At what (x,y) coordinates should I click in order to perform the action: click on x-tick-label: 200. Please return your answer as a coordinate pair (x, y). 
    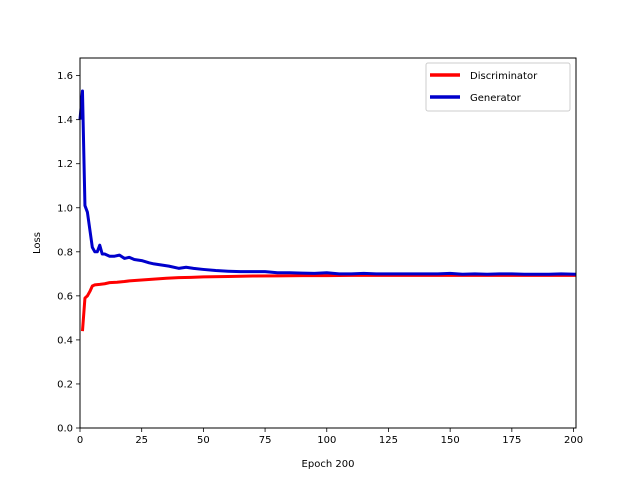
    Looking at the image, I should click on (573, 440).